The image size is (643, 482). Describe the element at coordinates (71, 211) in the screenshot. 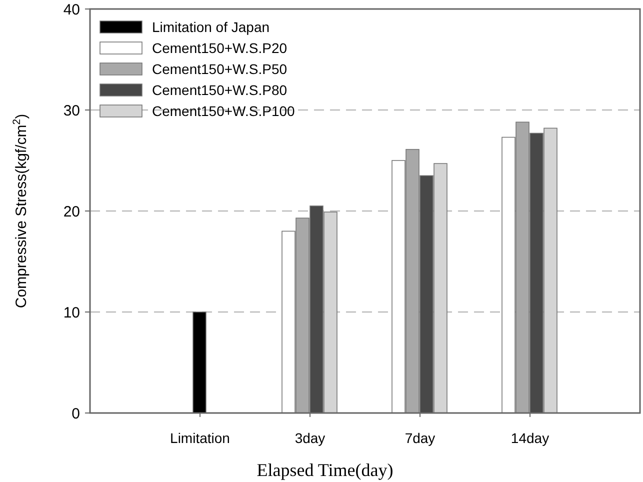

I see `y-tick-label: 20` at that location.